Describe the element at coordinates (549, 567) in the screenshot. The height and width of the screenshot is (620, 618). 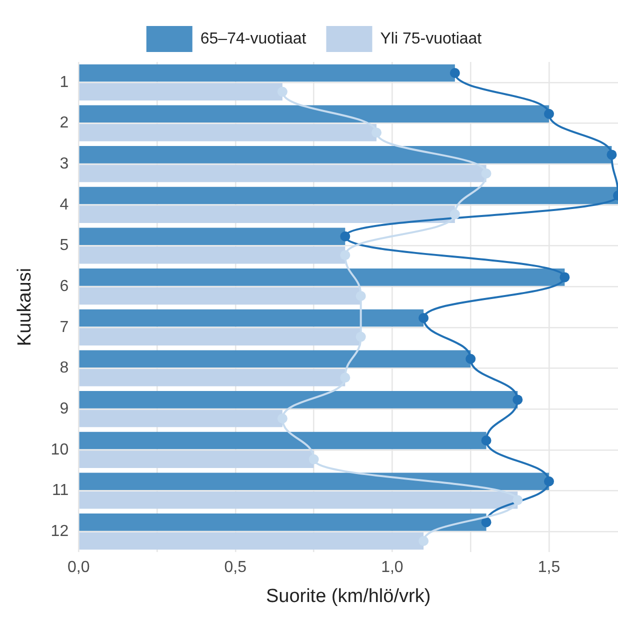
I see `x-tick-label: 1,5` at that location.